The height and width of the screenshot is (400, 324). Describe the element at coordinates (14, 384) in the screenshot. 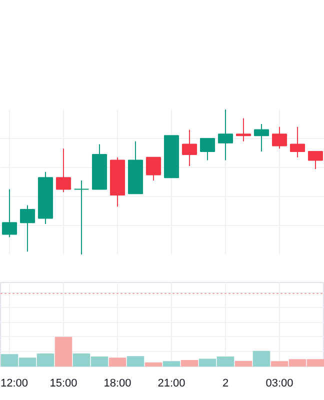

I see `x-tick-label: 12:00` at that location.